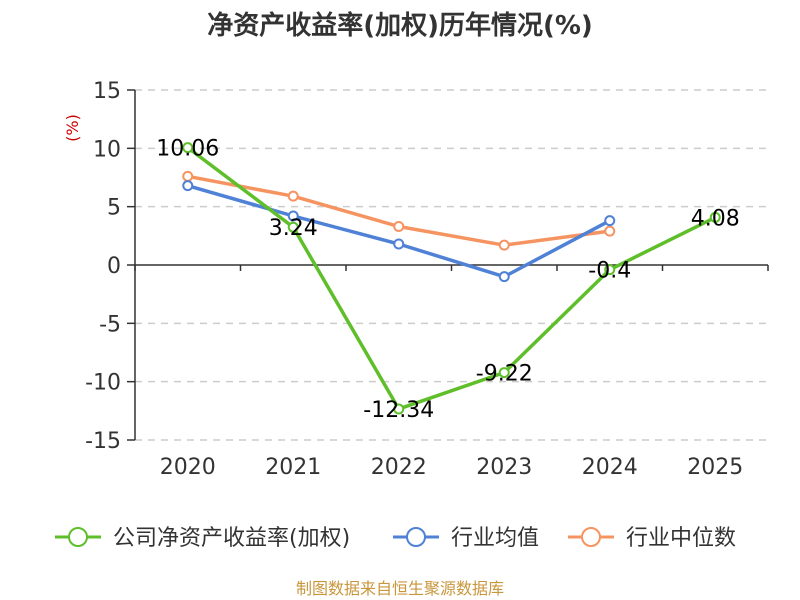 The height and width of the screenshot is (600, 800). I want to click on y-tick-label: 15, so click(107, 91).